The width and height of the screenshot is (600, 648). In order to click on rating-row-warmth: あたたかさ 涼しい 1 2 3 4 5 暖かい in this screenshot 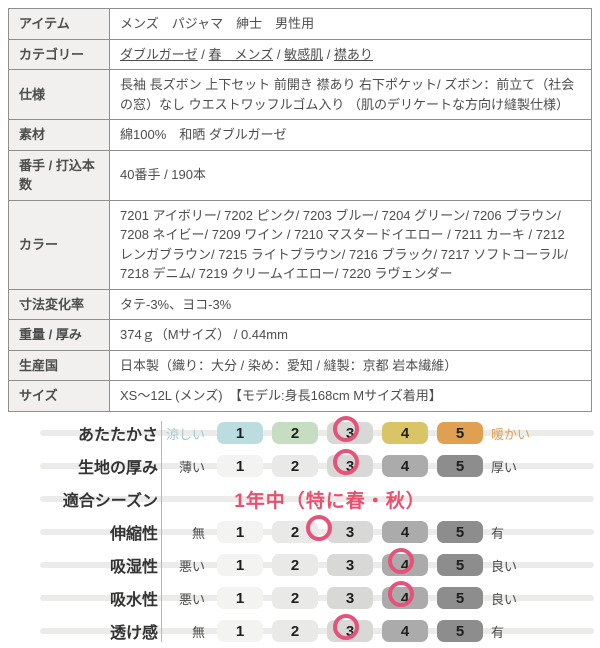, I will do `click(300, 432)`.